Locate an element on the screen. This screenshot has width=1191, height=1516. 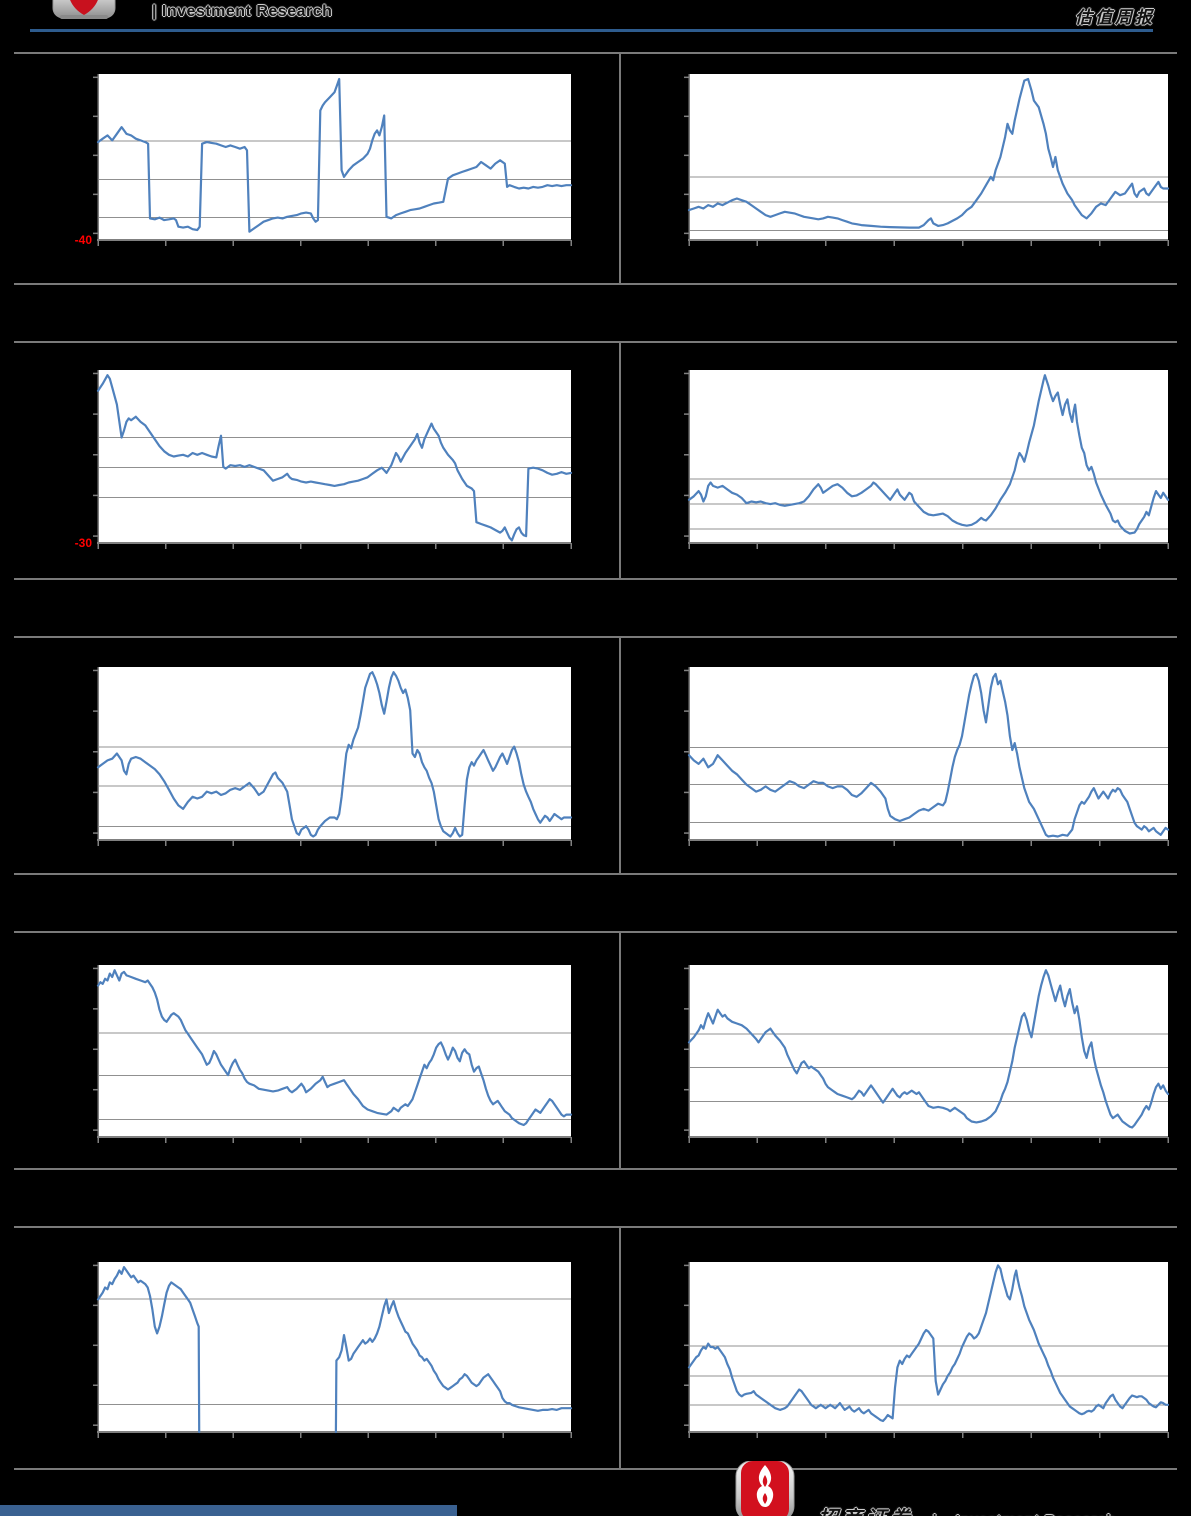
chart-panel-row2-left: -30 is located at coordinates (324, 466).